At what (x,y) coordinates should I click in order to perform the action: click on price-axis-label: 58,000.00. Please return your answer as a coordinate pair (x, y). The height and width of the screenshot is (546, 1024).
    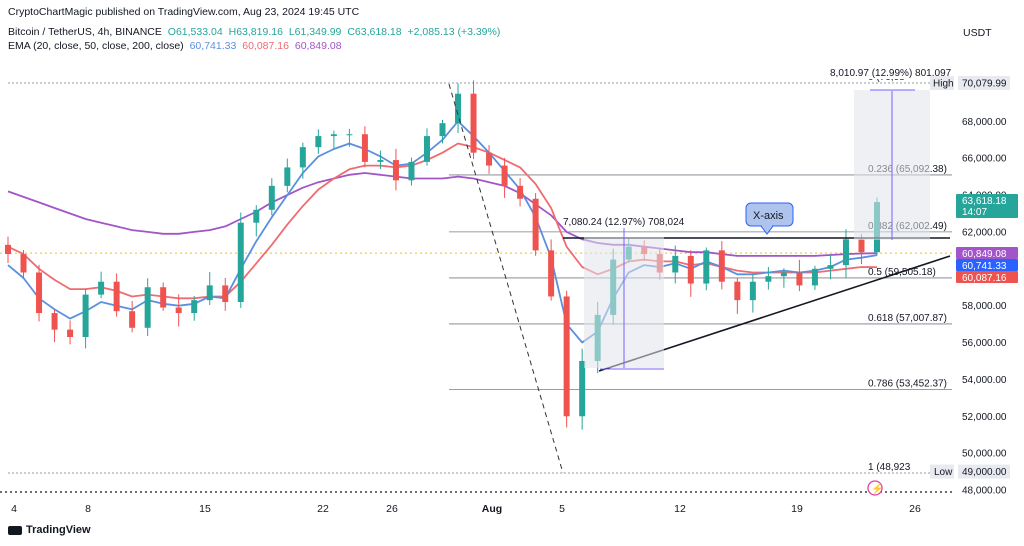
    Looking at the image, I should click on (984, 306).